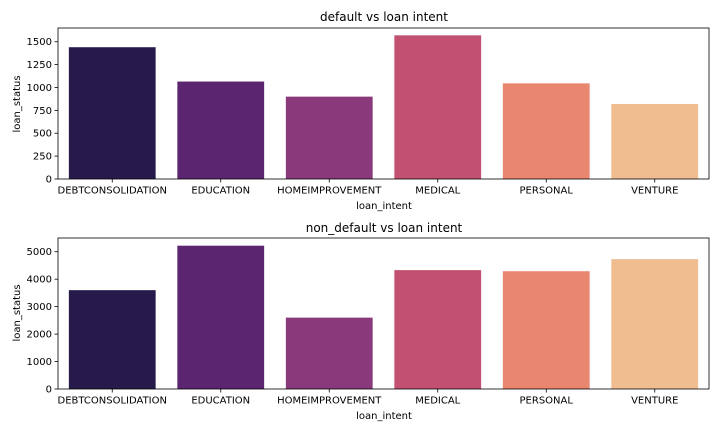  Describe the element at coordinates (42, 157) in the screenshot. I see `y-tick-label: 250` at that location.